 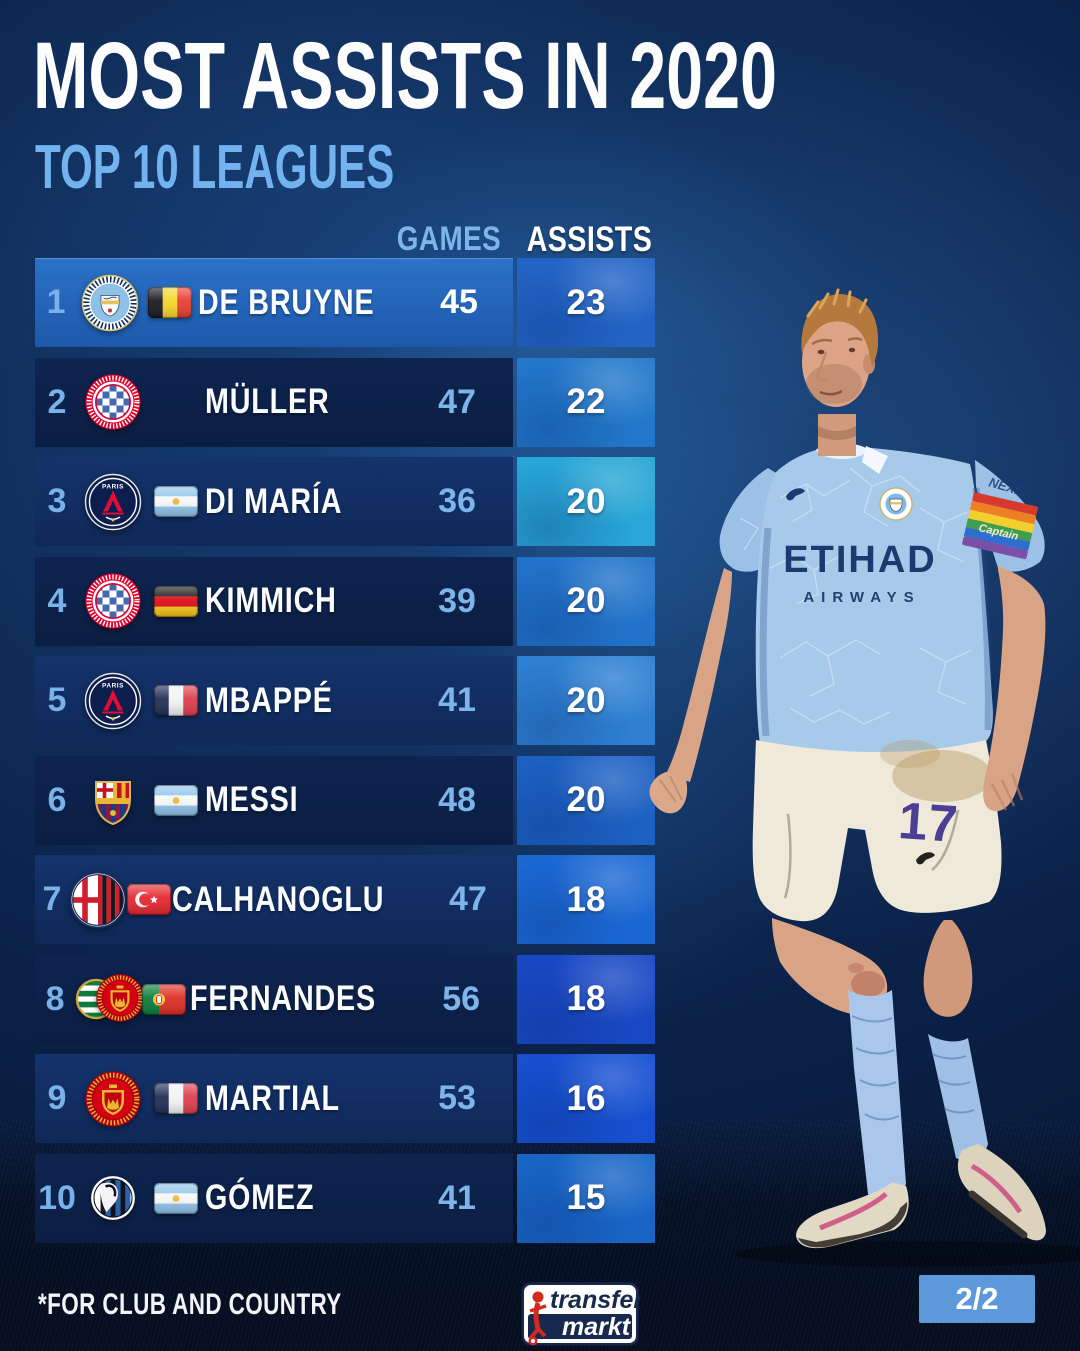 I want to click on player-name: MÜLLER, so click(x=267, y=401).